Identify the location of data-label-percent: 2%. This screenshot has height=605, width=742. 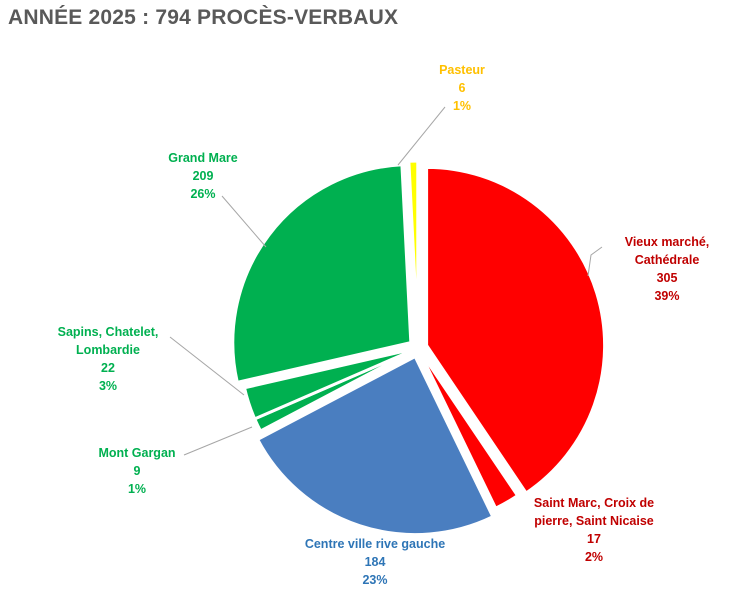
(594, 557).